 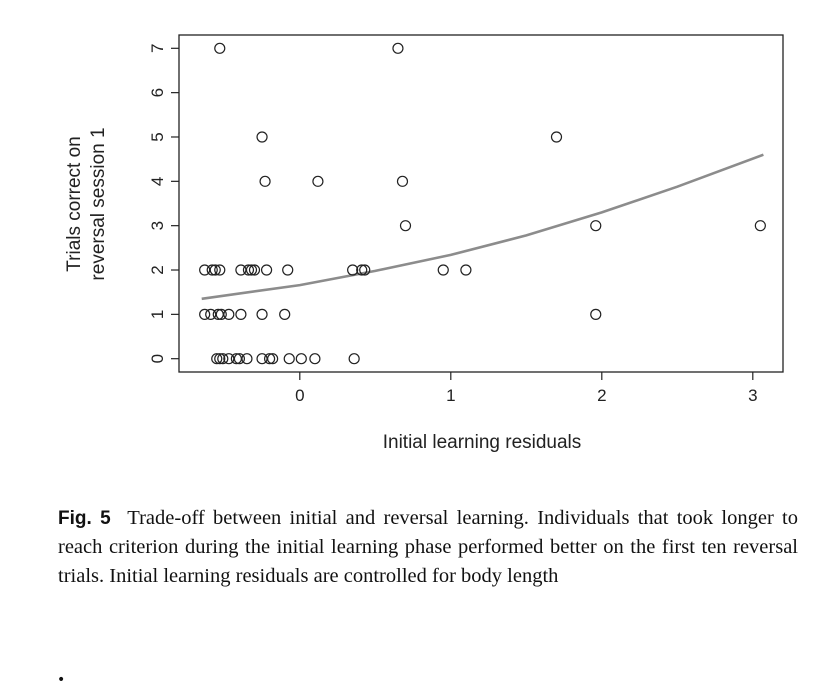 I want to click on y-tick-label: 3, so click(x=157, y=225).